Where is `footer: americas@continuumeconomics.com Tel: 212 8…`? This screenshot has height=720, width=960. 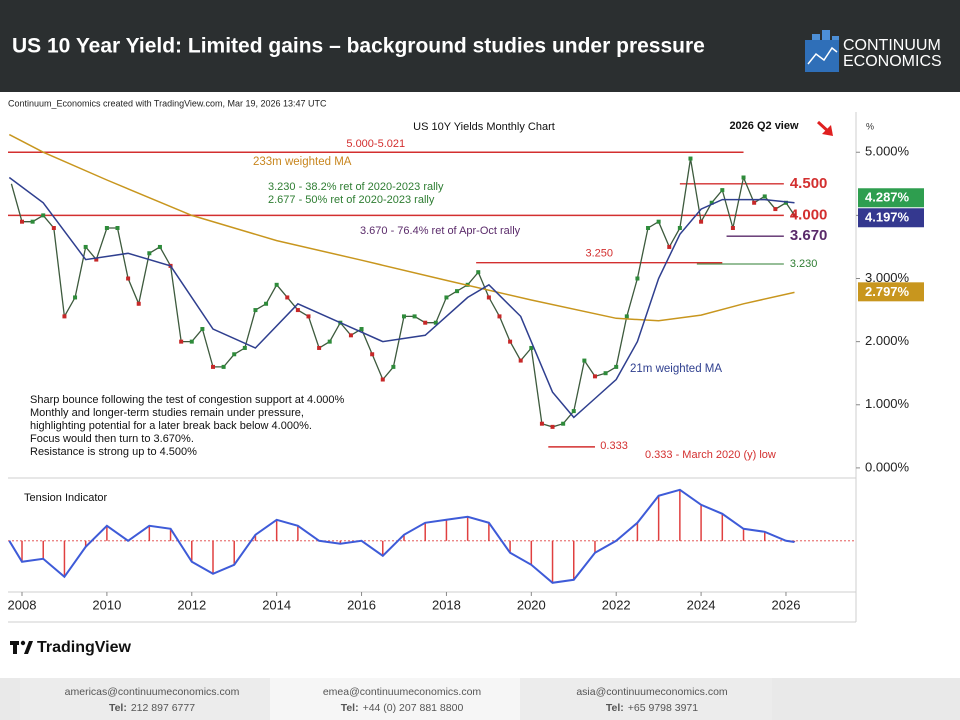
footer: americas@continuumeconomics.com Tel: 212 8… is located at coordinates (396, 699).